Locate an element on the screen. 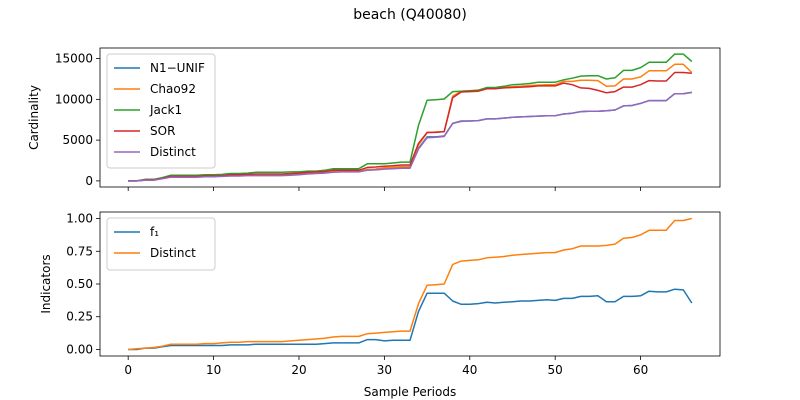  y-tick-label: 0 is located at coordinates (89, 181).